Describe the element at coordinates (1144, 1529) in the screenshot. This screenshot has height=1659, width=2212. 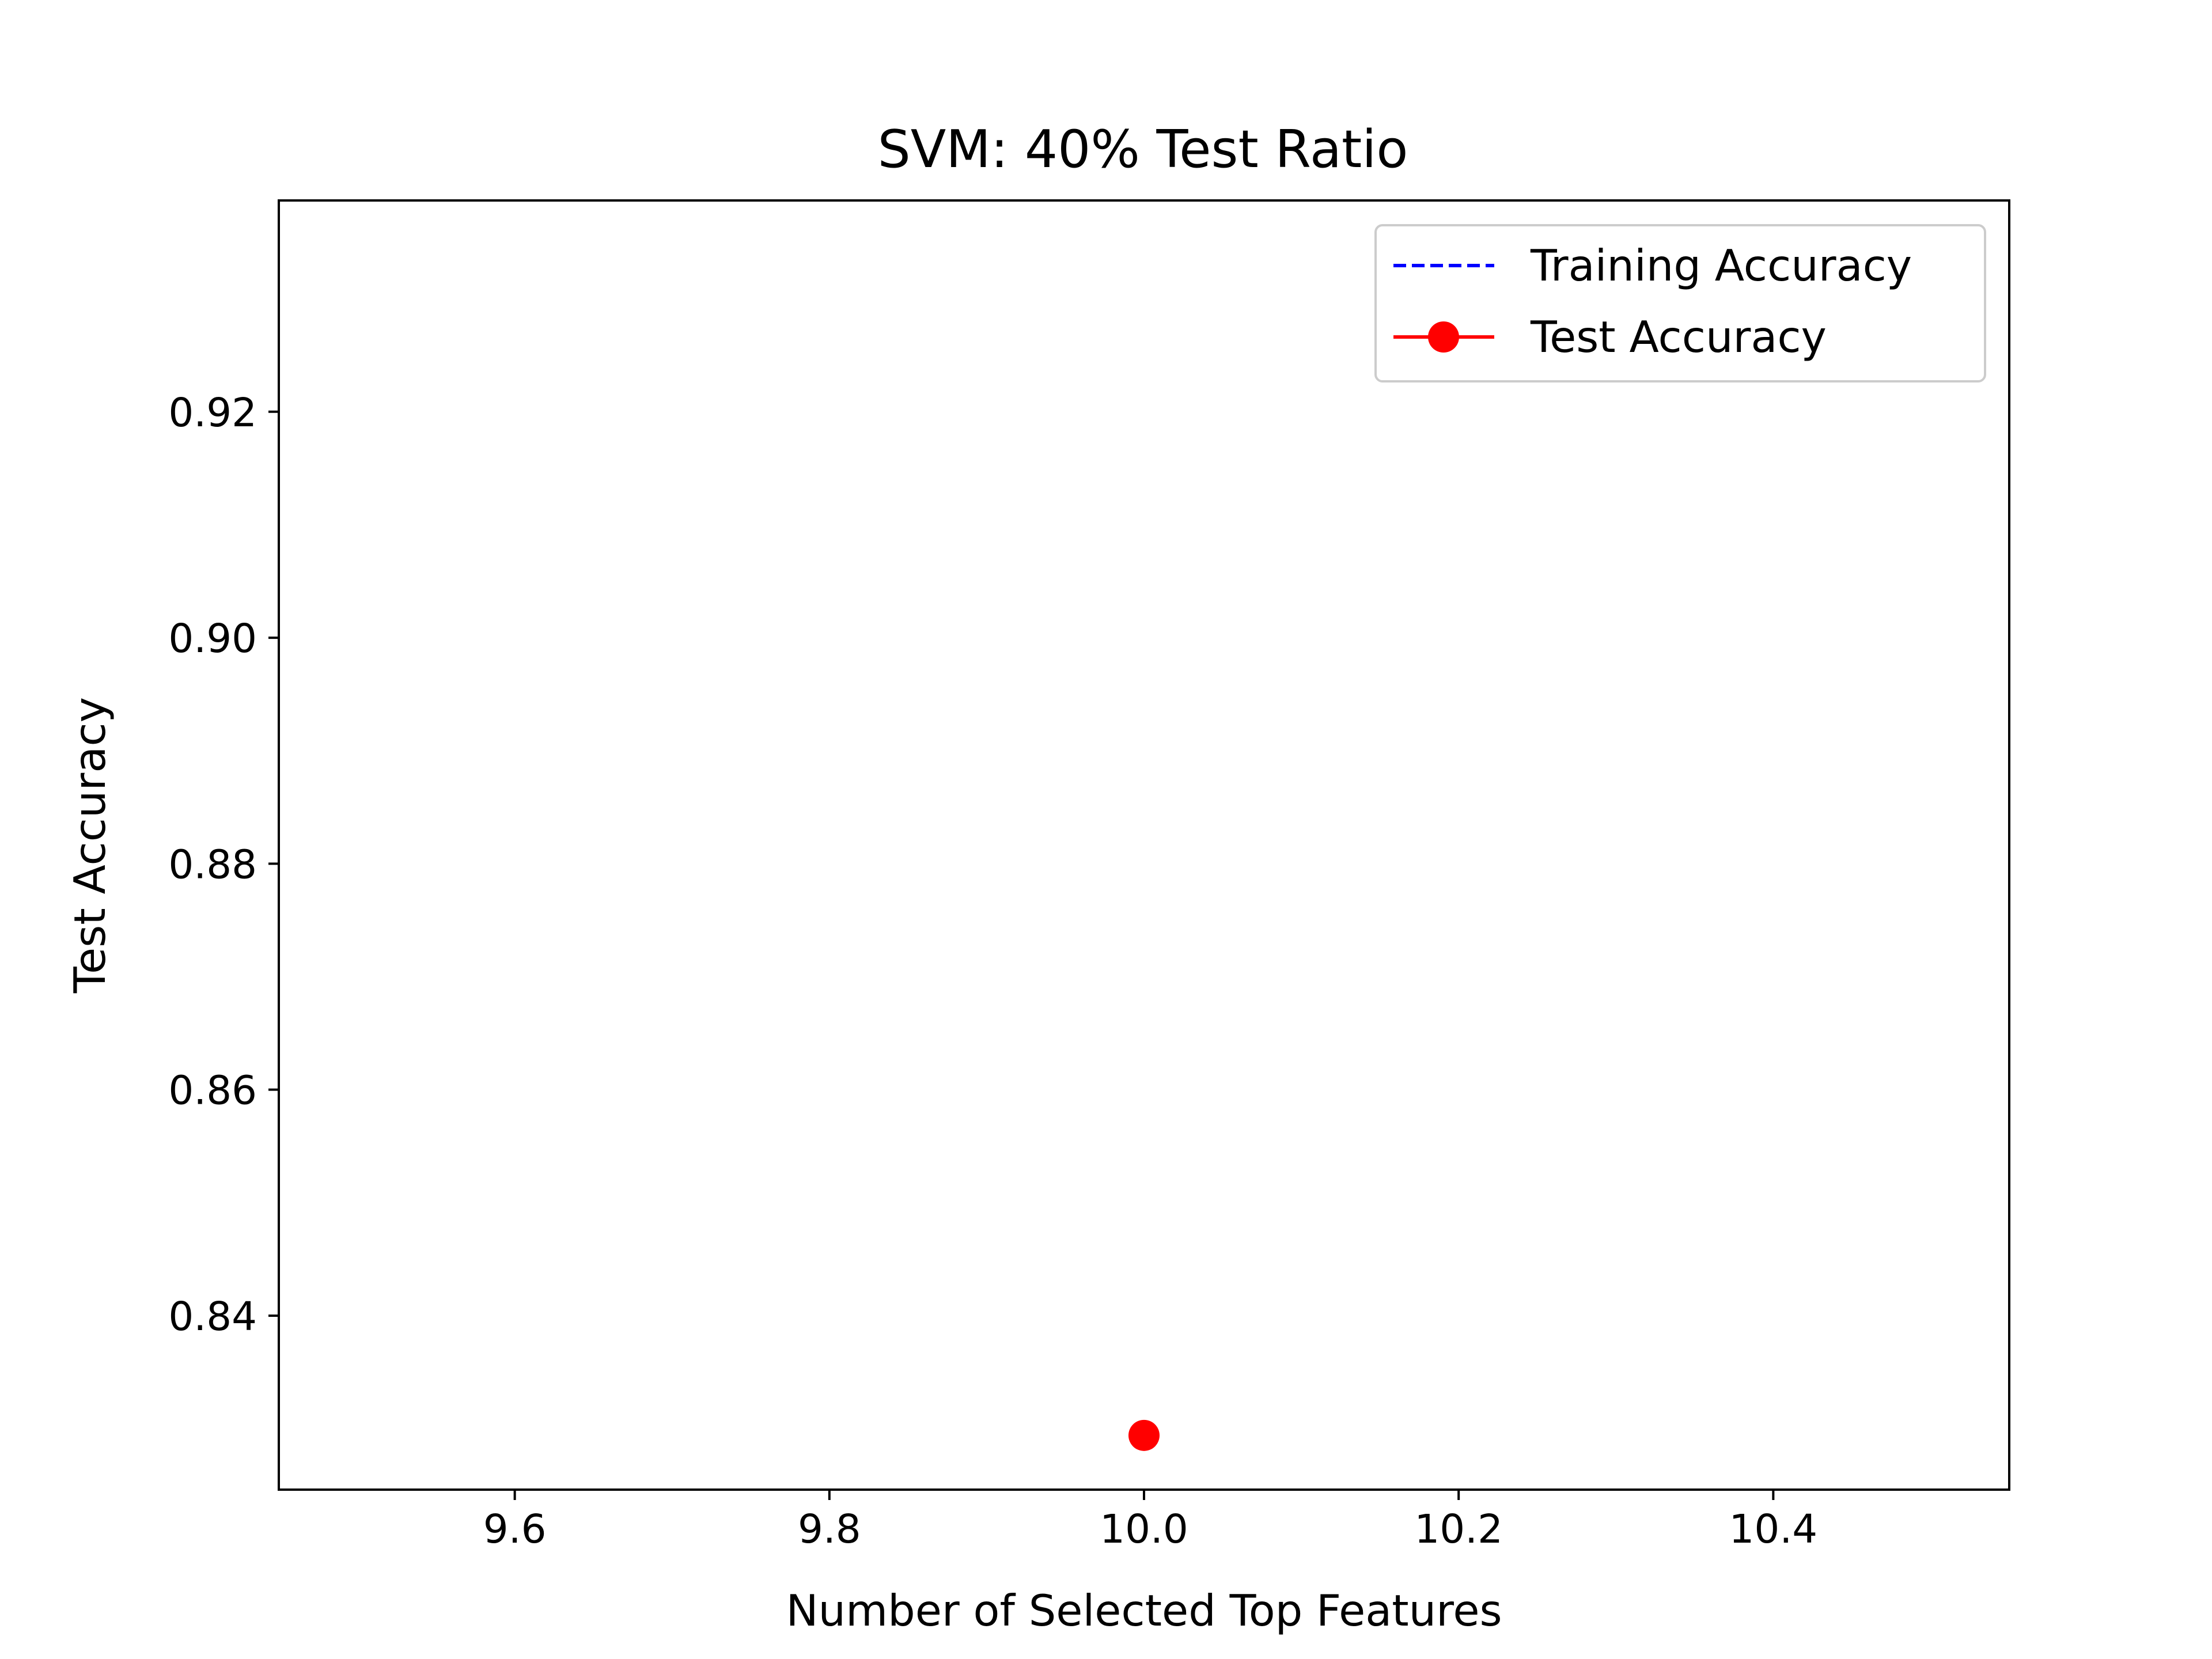
I see `x-tick-label: 10.0` at that location.